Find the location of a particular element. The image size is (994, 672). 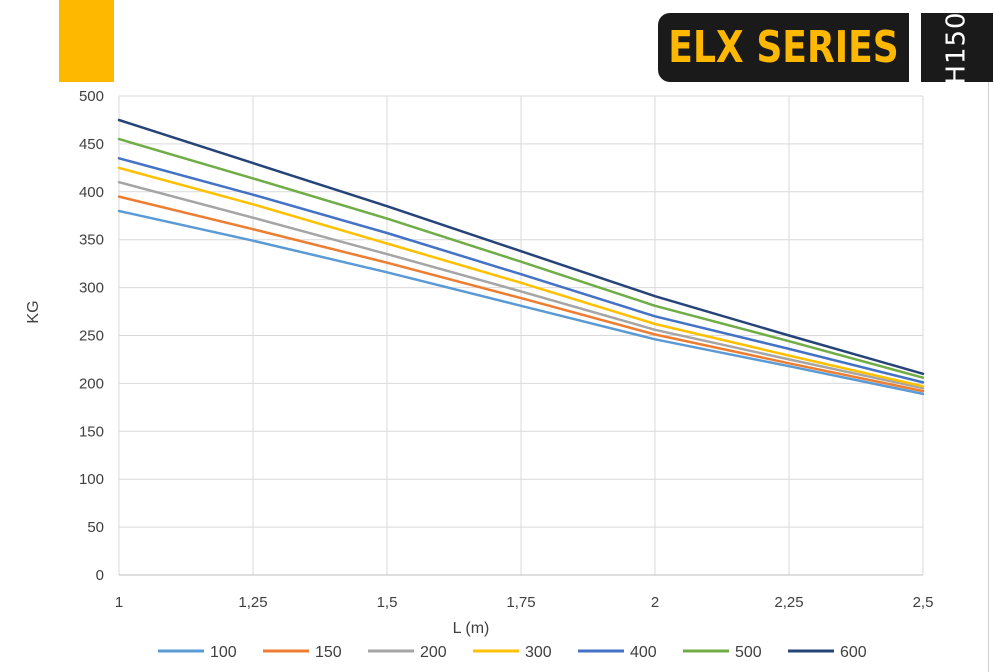

page-divider is located at coordinates (988, 377).